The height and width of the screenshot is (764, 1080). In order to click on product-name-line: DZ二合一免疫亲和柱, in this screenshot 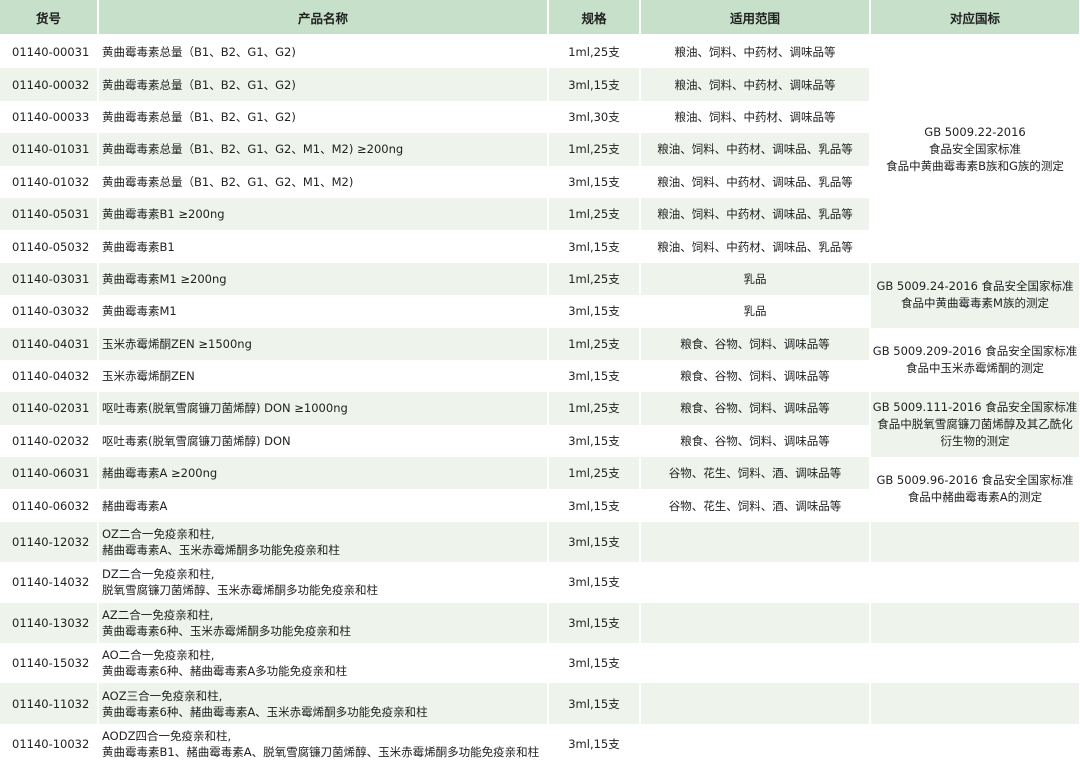, I will do `click(158, 574)`.